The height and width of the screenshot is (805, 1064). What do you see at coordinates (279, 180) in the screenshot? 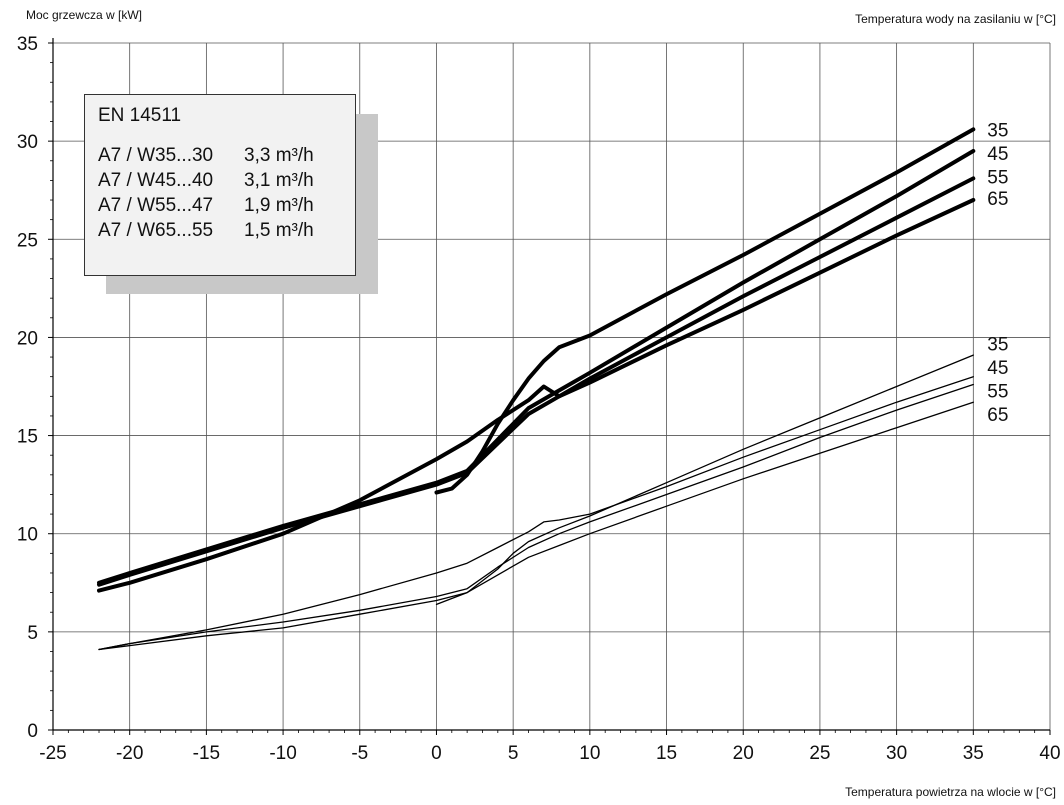
I see `legend-row-value: 3,1 m³/h` at bounding box center [279, 180].